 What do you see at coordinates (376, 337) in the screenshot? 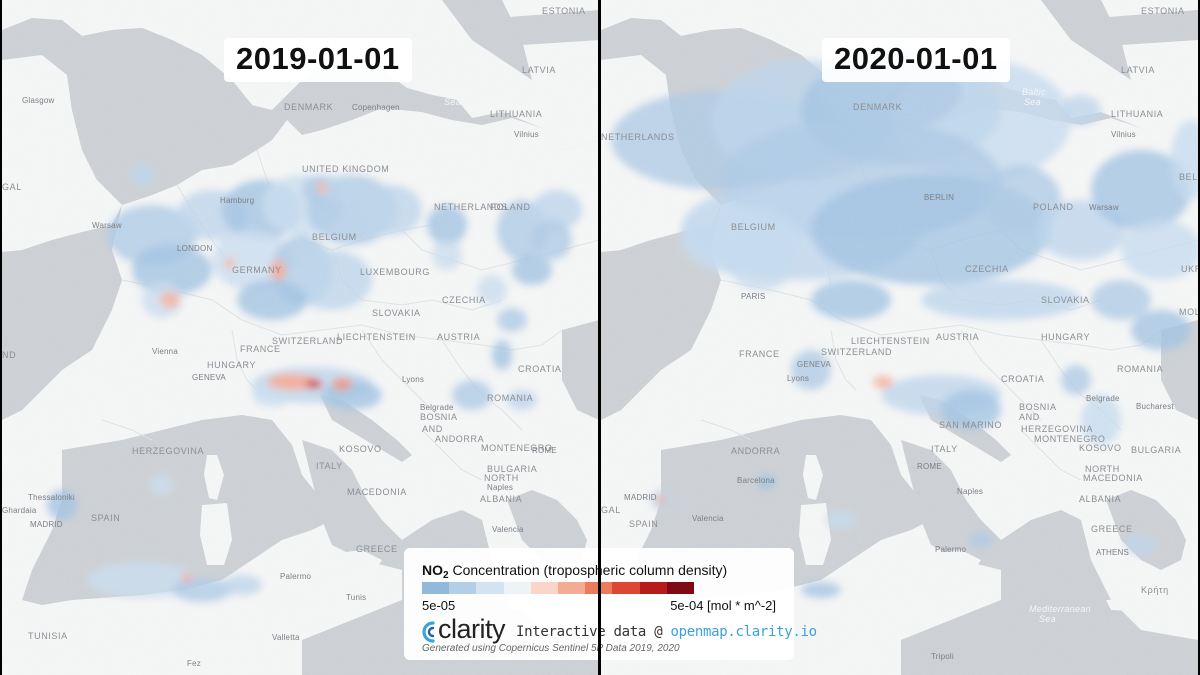
I see `map-label-country: LIECHTENSTEIN` at bounding box center [376, 337].